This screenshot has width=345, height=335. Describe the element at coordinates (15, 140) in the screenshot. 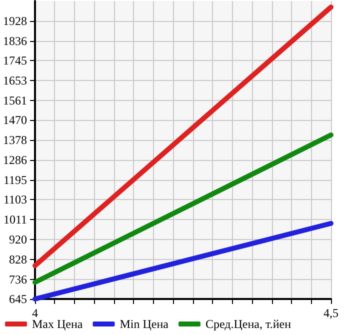

I see `y-tick-label: 1378` at that location.